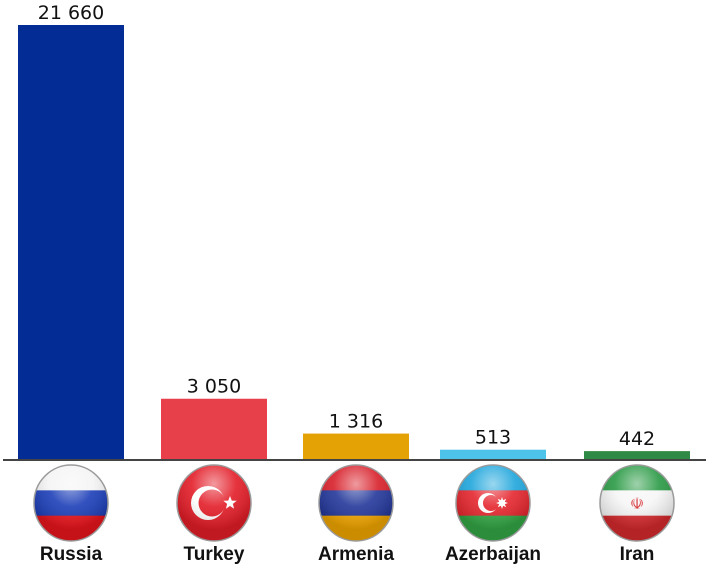 This screenshot has height=574, width=709. What do you see at coordinates (356, 422) in the screenshot?
I see `value-label: 1 316` at bounding box center [356, 422].